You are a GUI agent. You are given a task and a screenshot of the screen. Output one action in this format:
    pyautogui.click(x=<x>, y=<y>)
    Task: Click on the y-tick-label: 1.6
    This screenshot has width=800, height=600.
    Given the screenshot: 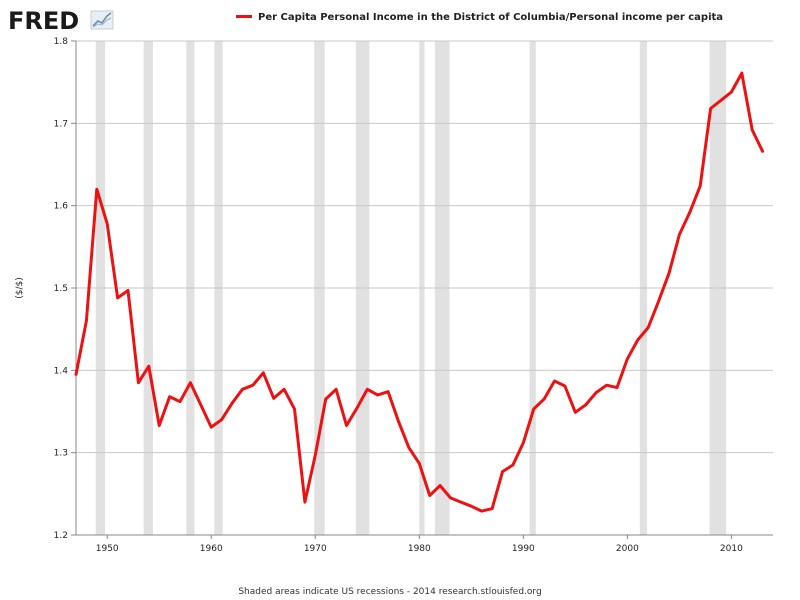 What is the action you would take?
    pyautogui.click(x=61, y=207)
    